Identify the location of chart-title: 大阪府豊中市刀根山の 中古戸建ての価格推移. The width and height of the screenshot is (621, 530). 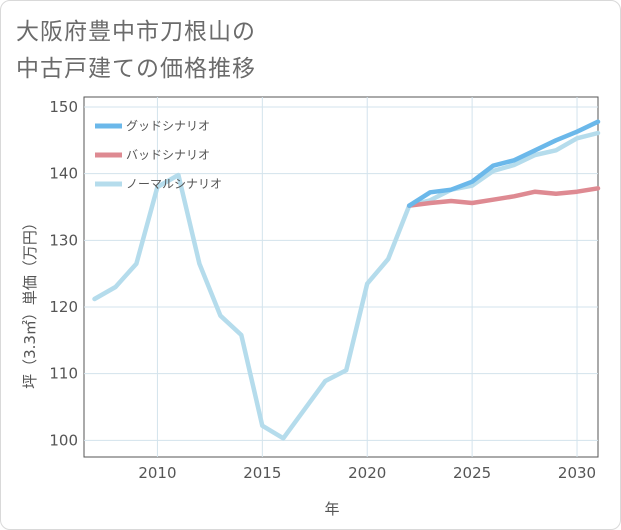
(136, 51).